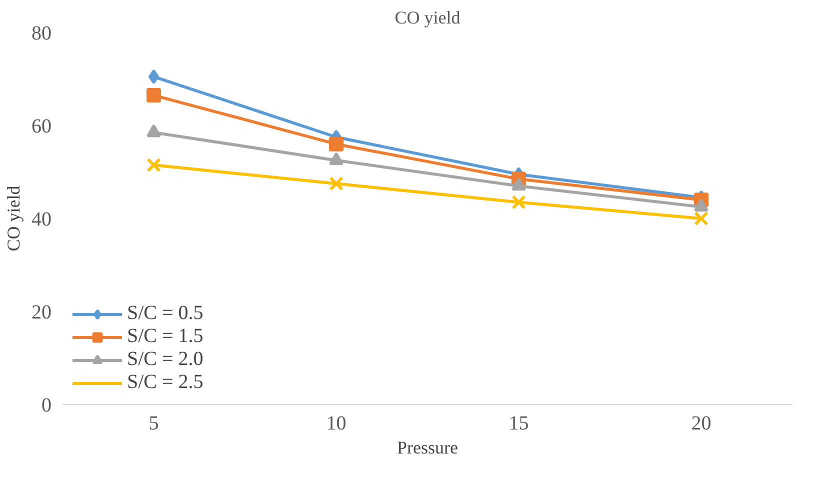 This screenshot has width=817, height=487. Describe the element at coordinates (165, 336) in the screenshot. I see `legend-label: S/C = 1.5` at that location.